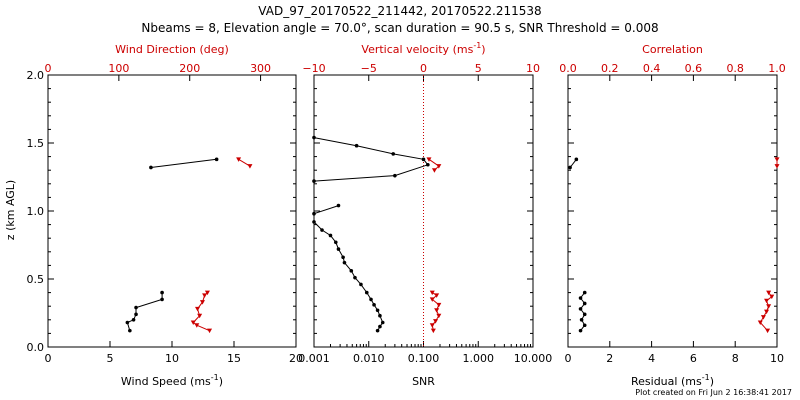 This screenshot has width=800, height=400. Describe the element at coordinates (423, 381) in the screenshot. I see `x-axis-label: SNR` at that location.